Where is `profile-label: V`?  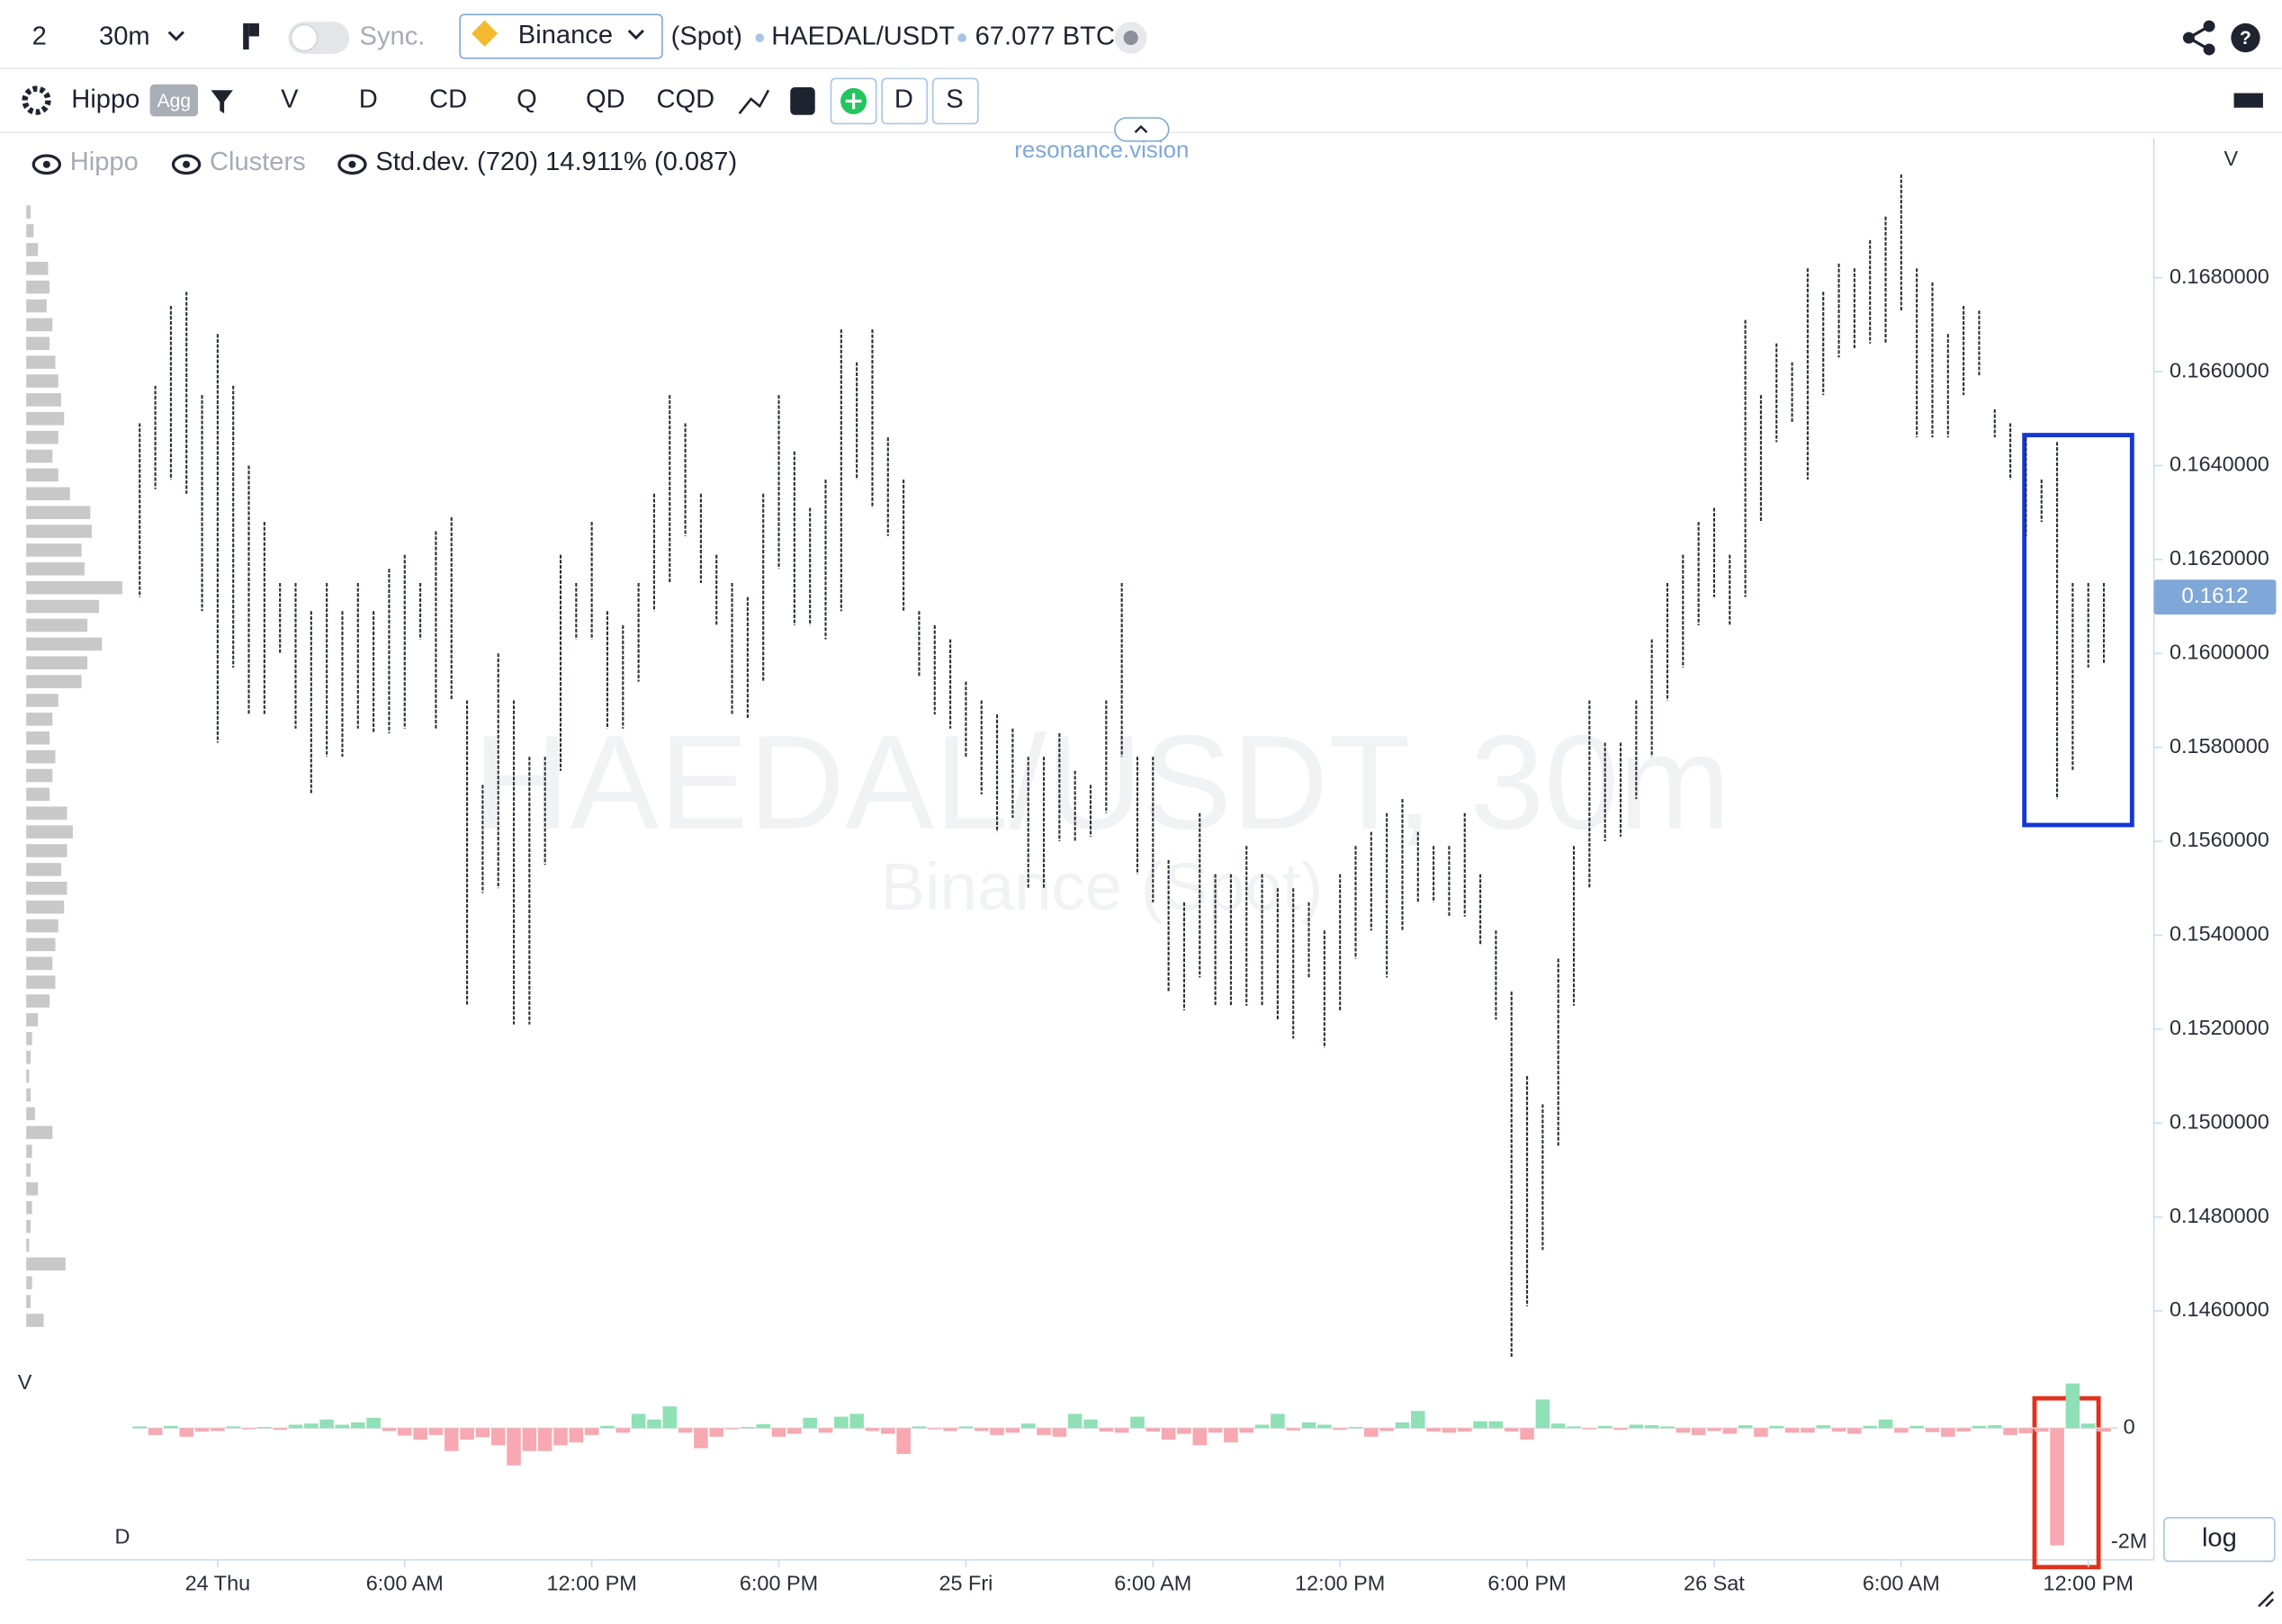 profile-label: V is located at coordinates (25, 1382).